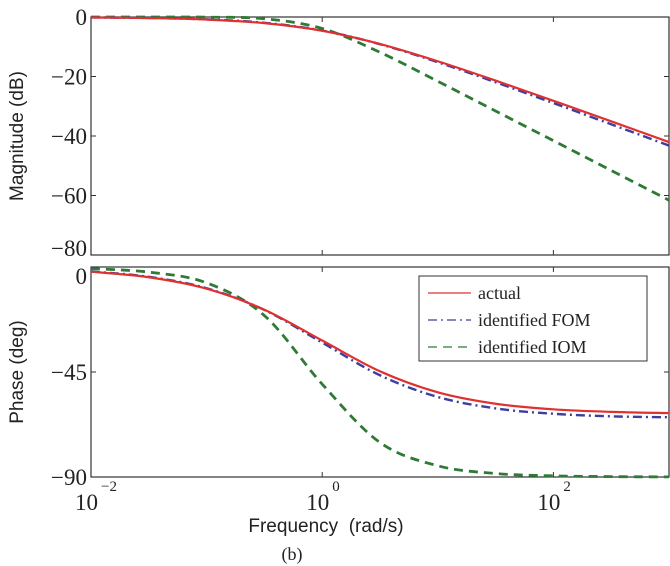 Image resolution: width=670 pixels, height=566 pixels. What do you see at coordinates (17, 136) in the screenshot?
I see `magnitude-ylabel: Magnitude (dB)` at bounding box center [17, 136].